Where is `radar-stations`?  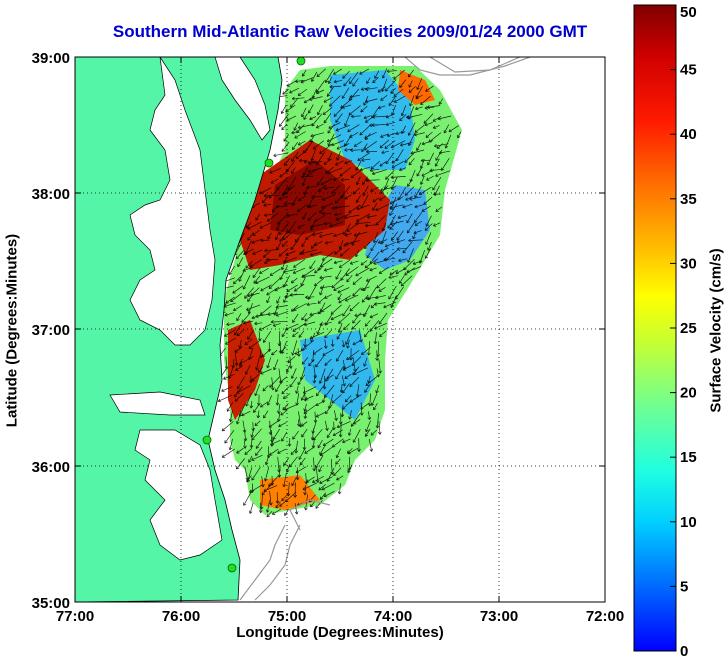 radar-stations is located at coordinates (254, 315).